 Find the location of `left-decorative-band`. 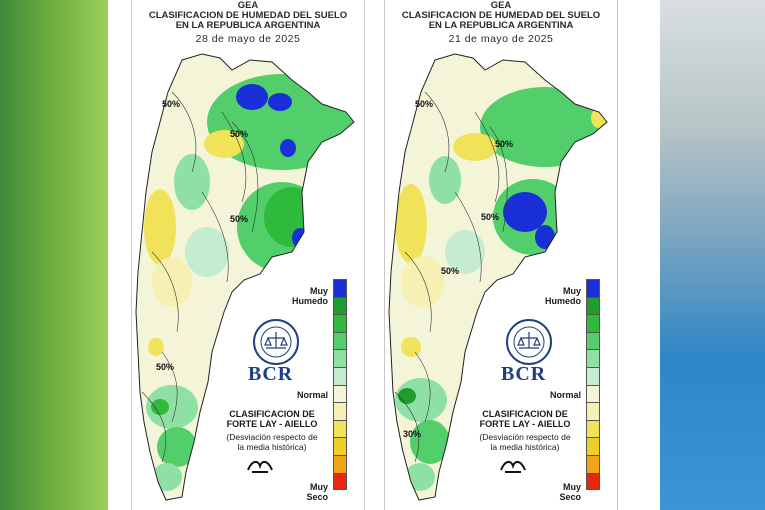

left-decorative-band is located at coordinates (54, 255).